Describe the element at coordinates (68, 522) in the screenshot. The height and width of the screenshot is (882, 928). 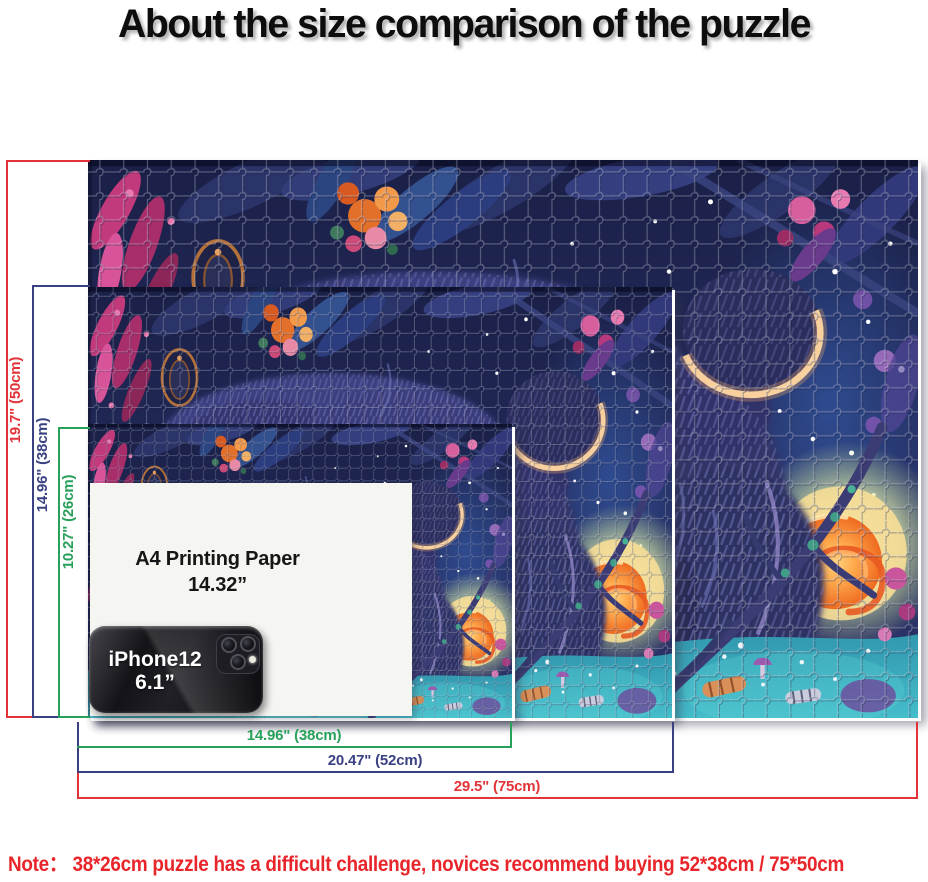
I see `height-label-26cm: 10.27" (26cm)` at that location.